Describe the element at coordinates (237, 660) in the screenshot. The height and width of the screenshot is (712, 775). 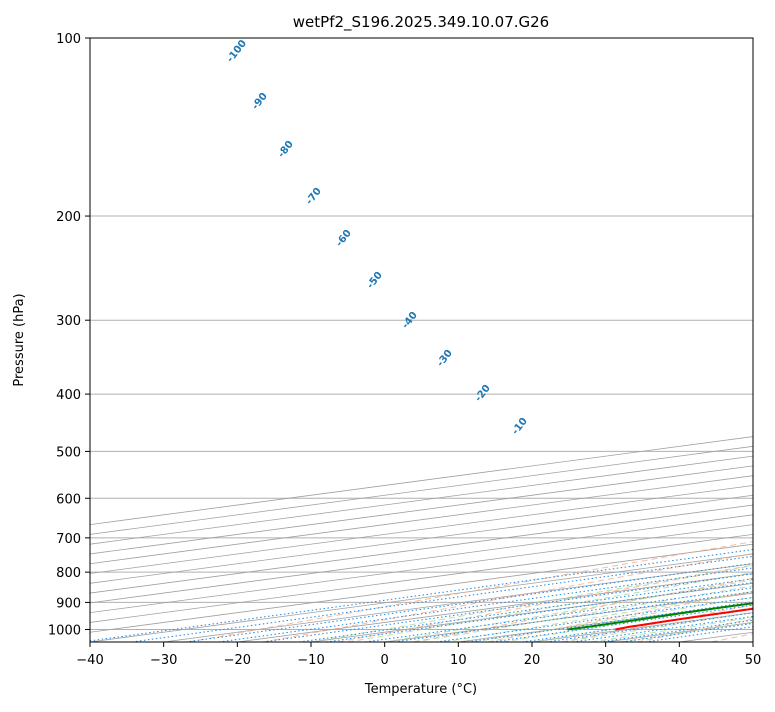
I see `x-tick-label: −20` at that location.